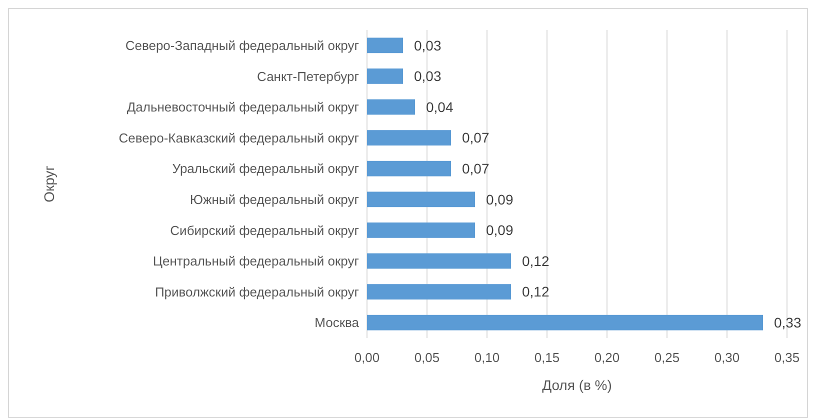 Image resolution: width=816 pixels, height=418 pixels. I want to click on x-tick-label: 0,00, so click(367, 357).